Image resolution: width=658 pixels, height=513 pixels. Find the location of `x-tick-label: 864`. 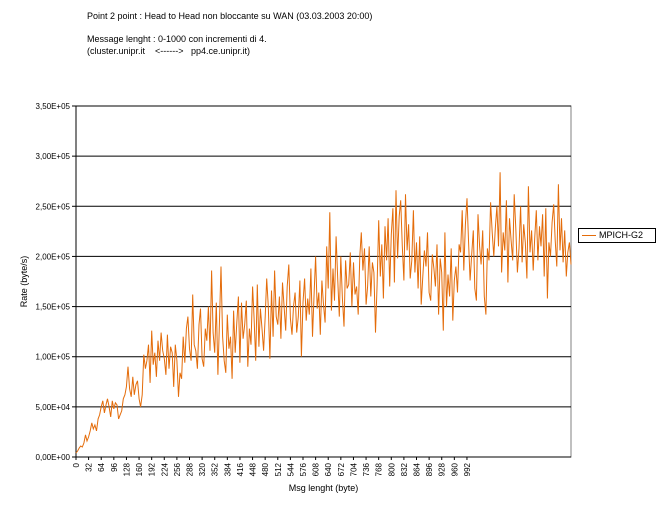

x-tick-label: 864 is located at coordinates (417, 469).